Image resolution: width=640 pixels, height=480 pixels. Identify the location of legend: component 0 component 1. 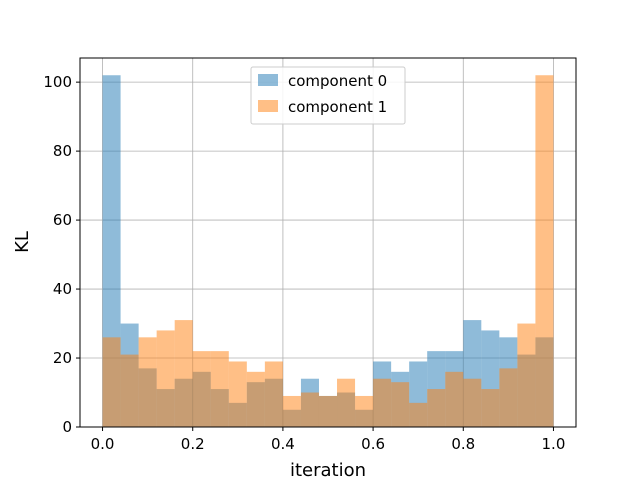
(328, 95).